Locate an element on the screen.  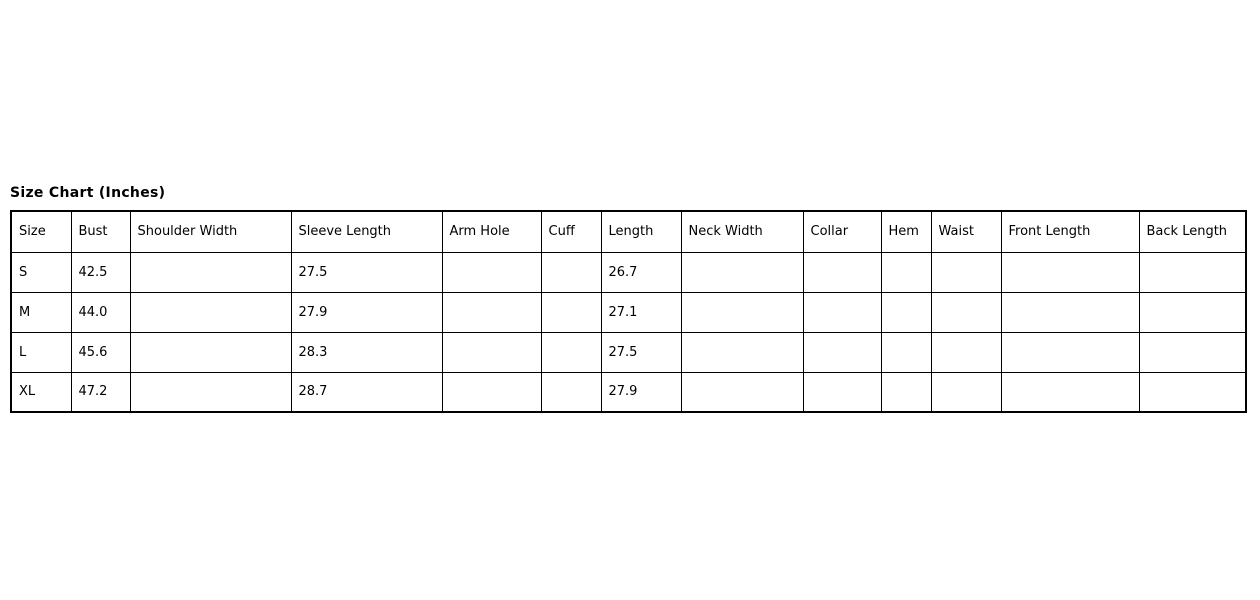
size-cell: M is located at coordinates (41, 312).